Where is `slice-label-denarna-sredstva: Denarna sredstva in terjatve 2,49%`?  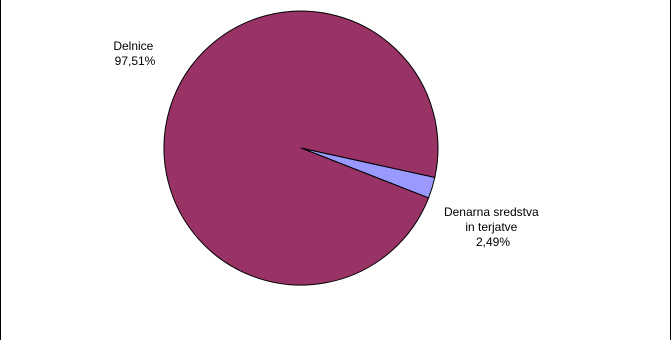
slice-label-denarna-sredstva: Denarna sredstva in terjatve 2,49% is located at coordinates (493, 227).